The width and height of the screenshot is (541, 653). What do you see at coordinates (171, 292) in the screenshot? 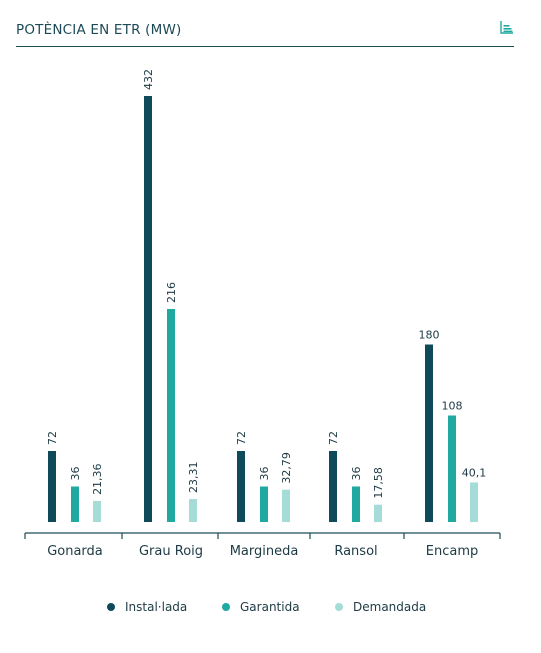
I see `data-label: 216` at bounding box center [171, 292].